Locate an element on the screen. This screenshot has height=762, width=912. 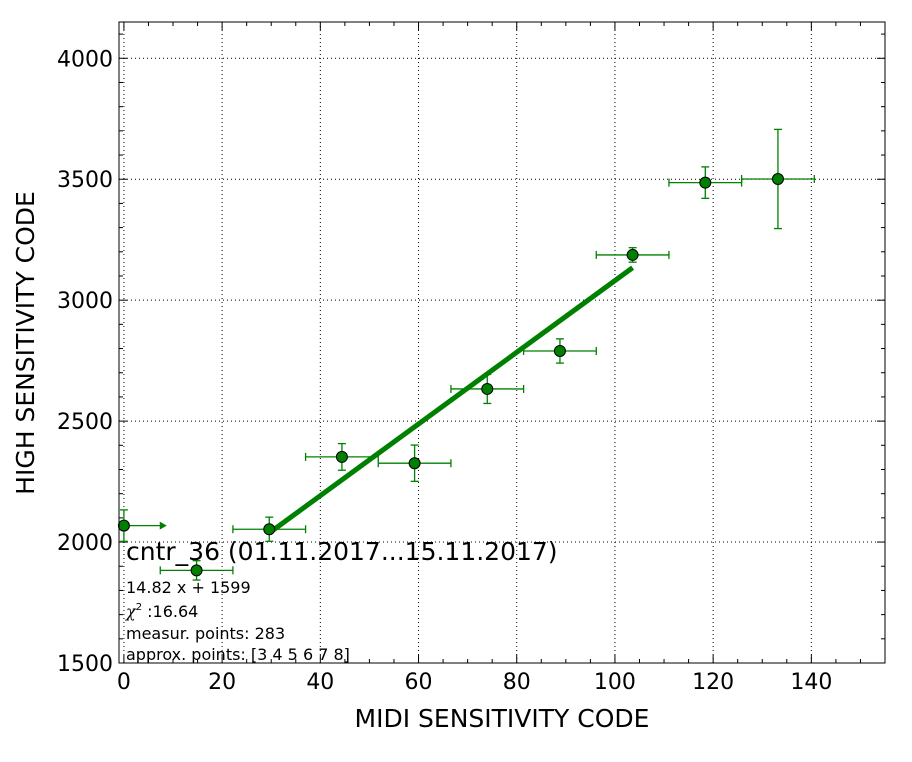
y-tick-label: 4000 is located at coordinates (85, 59).